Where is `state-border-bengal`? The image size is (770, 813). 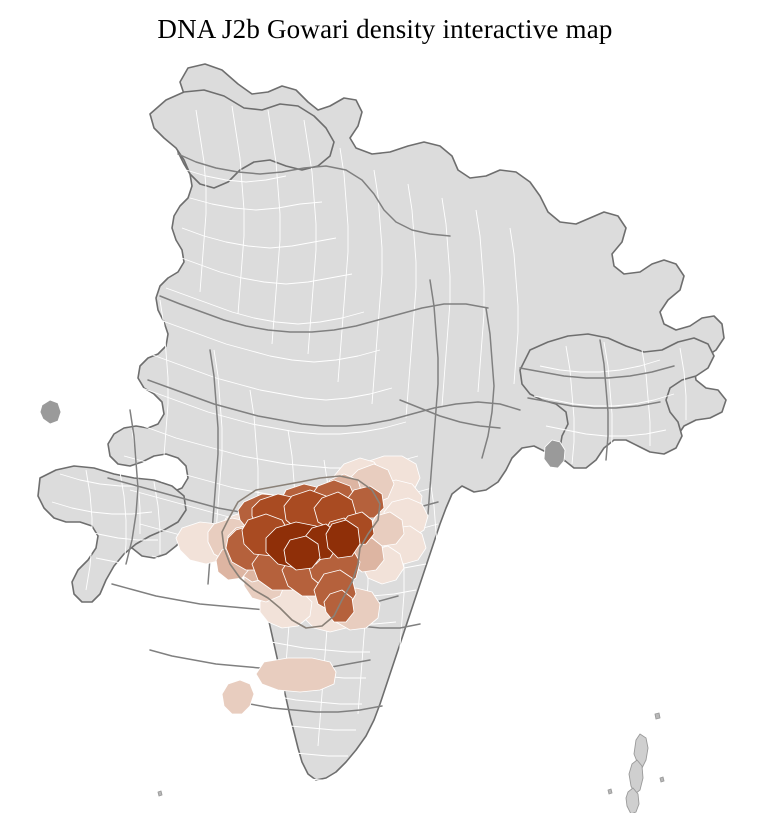
state-border-bengal is located at coordinates (488, 383).